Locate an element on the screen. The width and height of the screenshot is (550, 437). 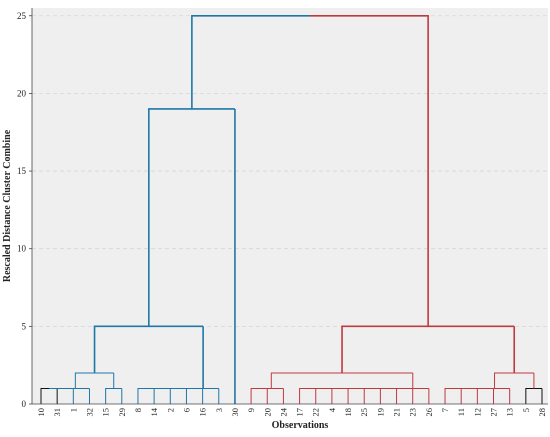
leaf-label-4: 4 is located at coordinates (332, 409).